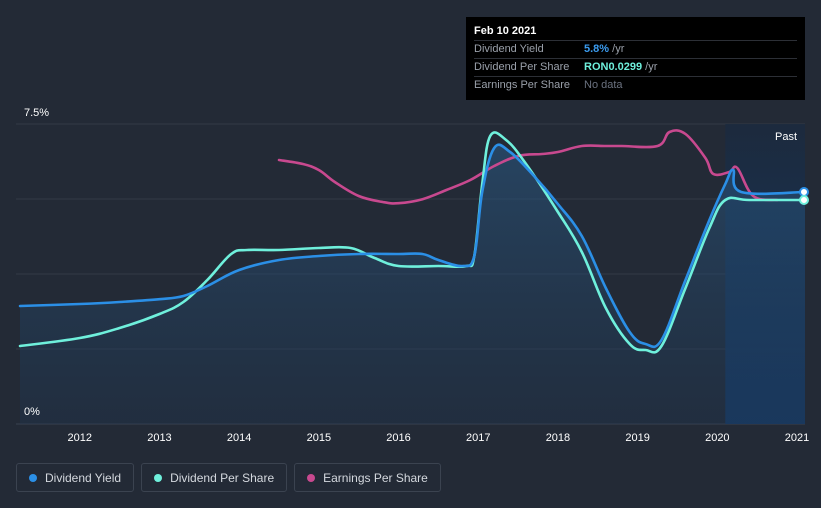 This screenshot has height=508, width=821. What do you see at coordinates (635, 85) in the screenshot?
I see `tooltip-row-earnings-per-share: Earnings Per Share No data` at bounding box center [635, 85].